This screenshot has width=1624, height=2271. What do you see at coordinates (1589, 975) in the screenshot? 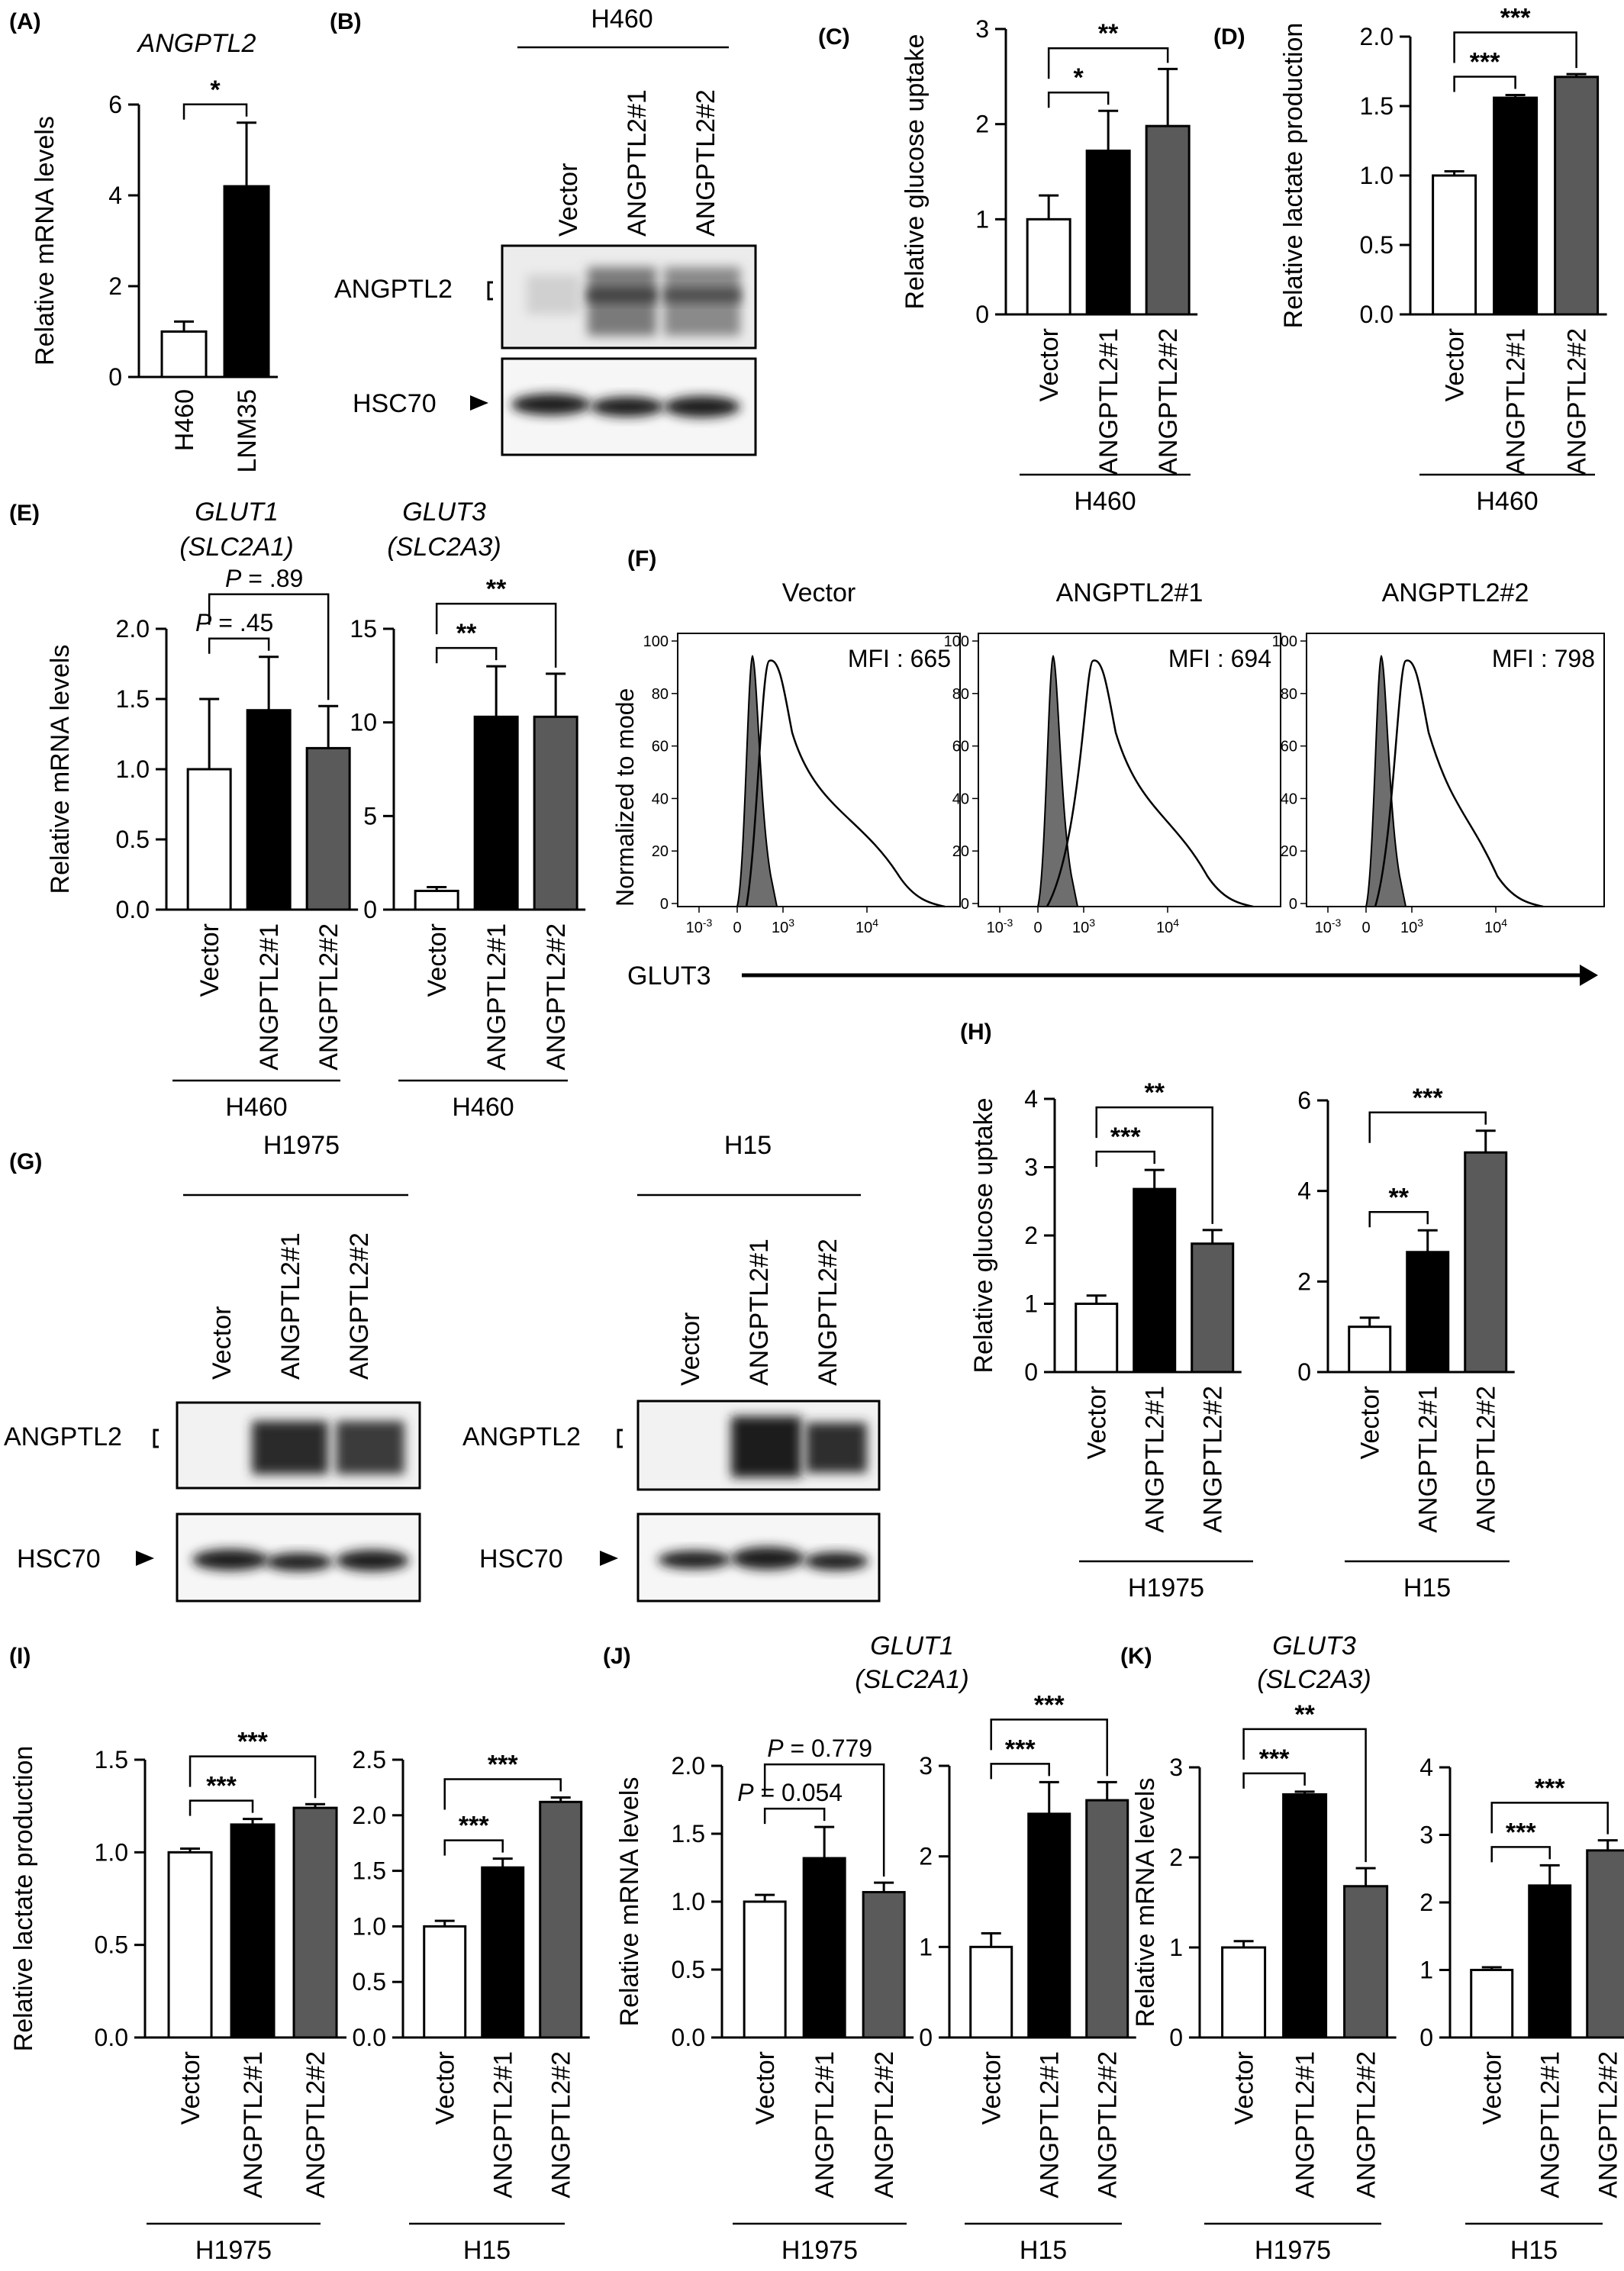
I see `arrow-right-icon` at bounding box center [1589, 975].